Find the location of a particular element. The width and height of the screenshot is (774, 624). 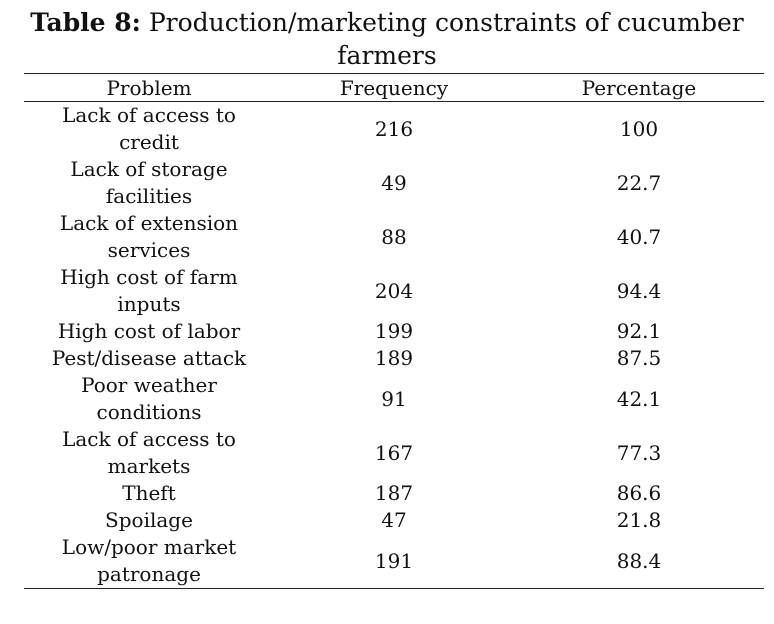

table-row: Theft 187 86.6 is located at coordinates (394, 493).